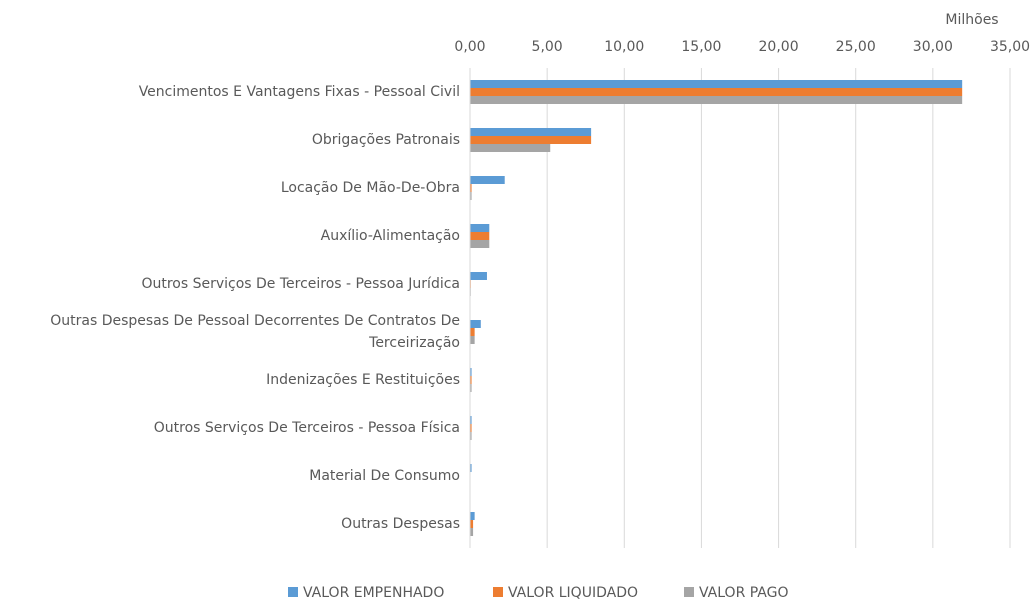 The width and height of the screenshot is (1035, 601). I want to click on y-tick-label: Indenizações E Restituições, so click(363, 380).